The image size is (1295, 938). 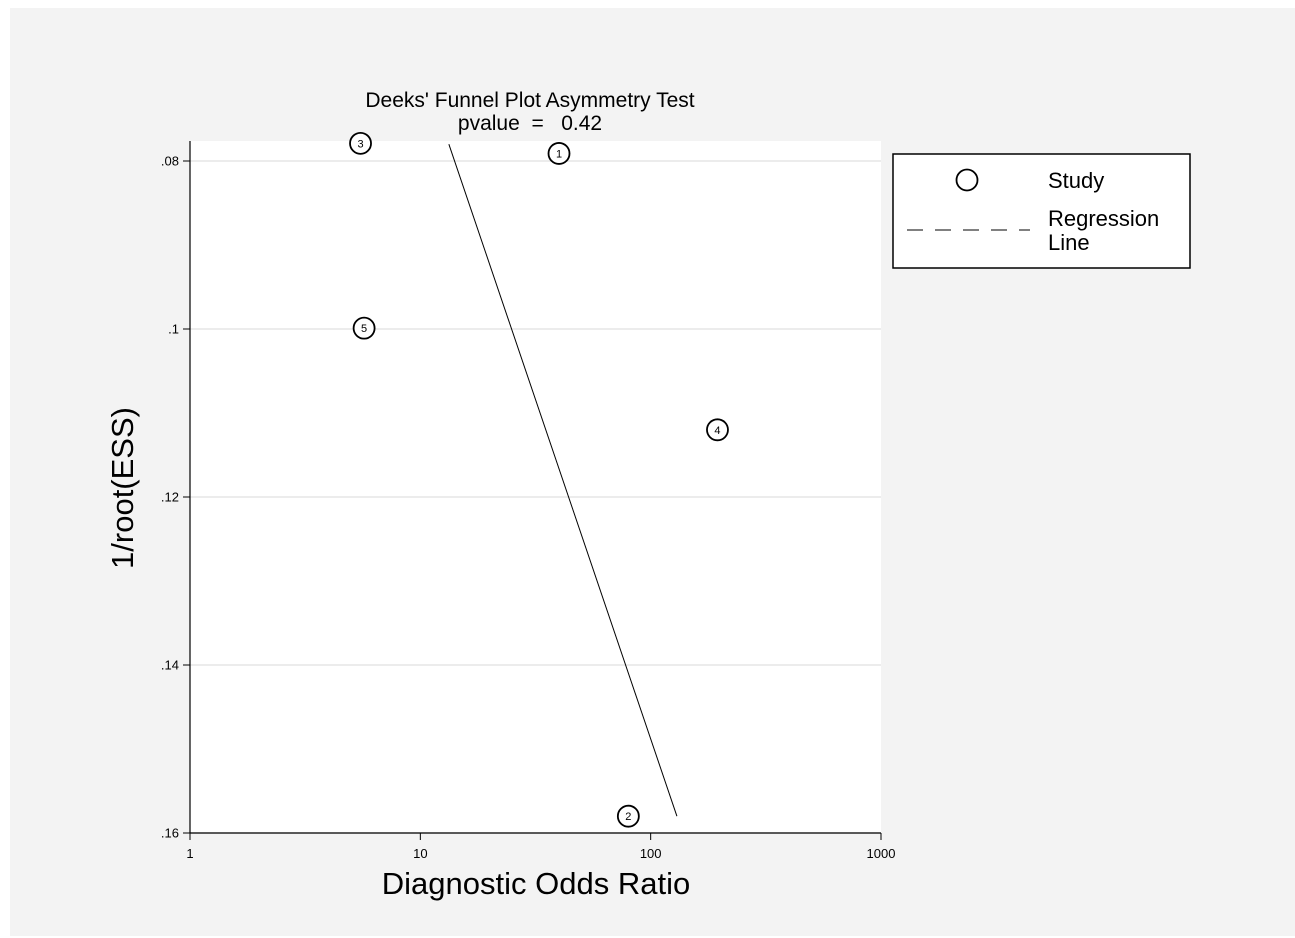 What do you see at coordinates (967, 180) in the screenshot?
I see `legend-study-marker` at bounding box center [967, 180].